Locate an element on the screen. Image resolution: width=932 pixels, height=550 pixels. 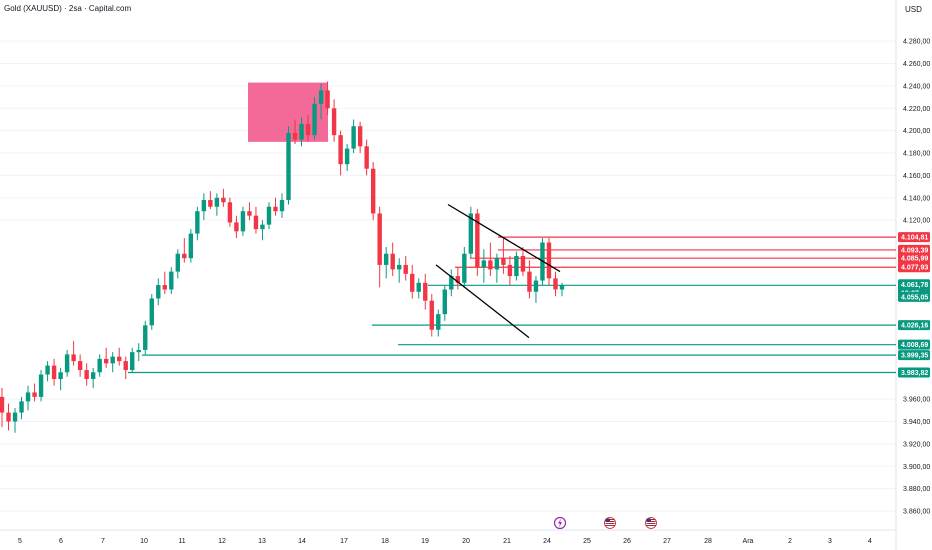
price-level-tag: 4.008,69 is located at coordinates (914, 344).